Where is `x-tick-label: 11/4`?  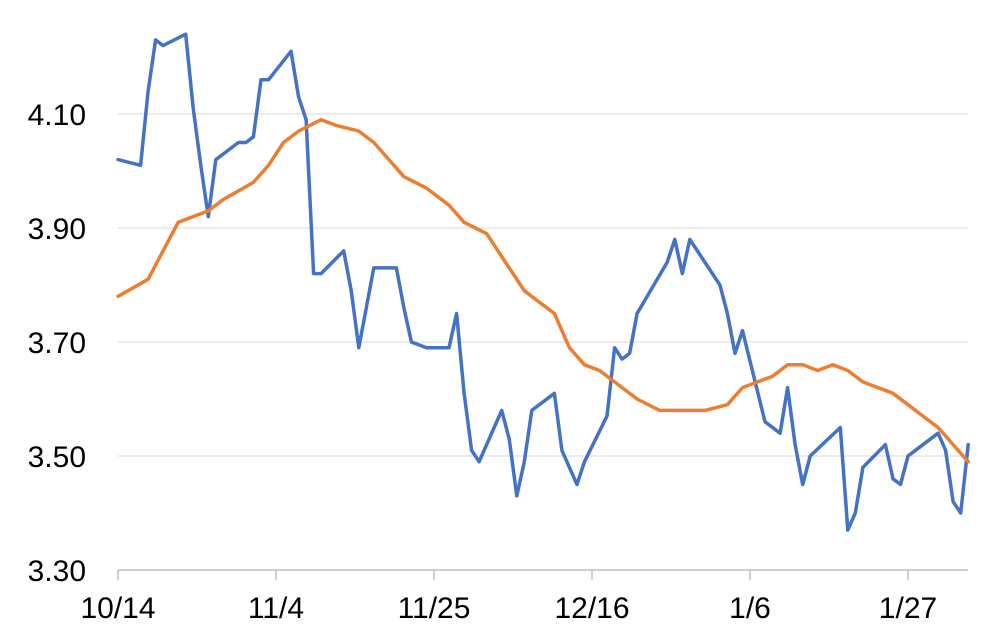 x-tick-label: 11/4 is located at coordinates (276, 608).